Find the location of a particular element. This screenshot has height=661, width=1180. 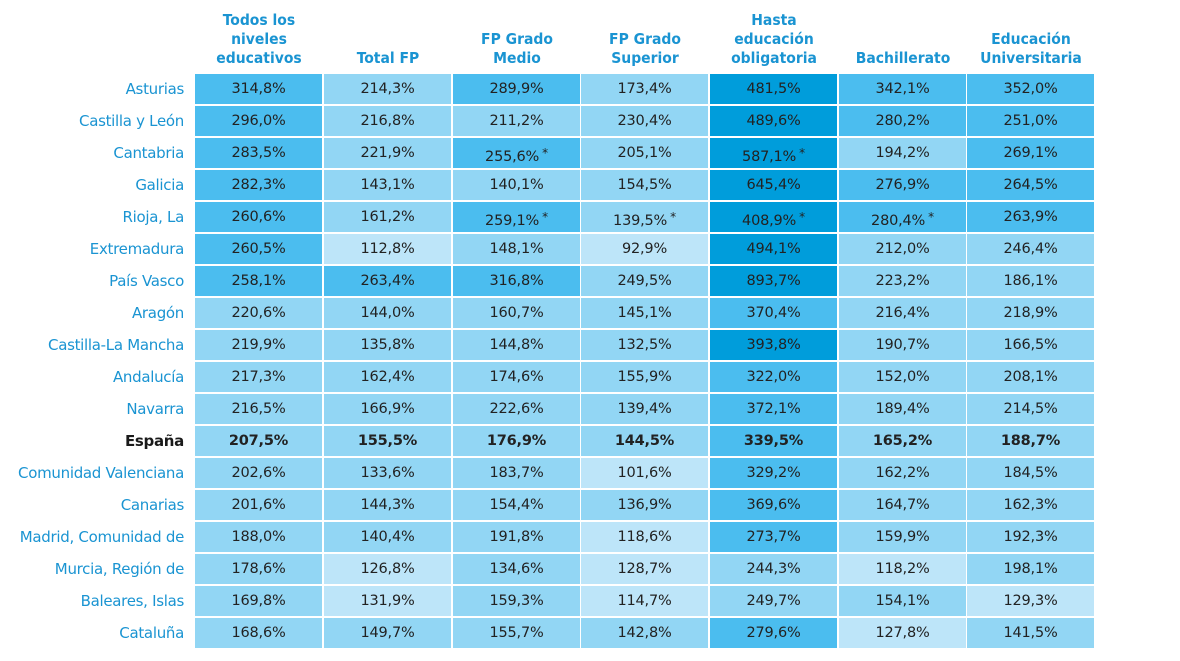

heatmap-cell: 189,4% is located at coordinates (902, 409).